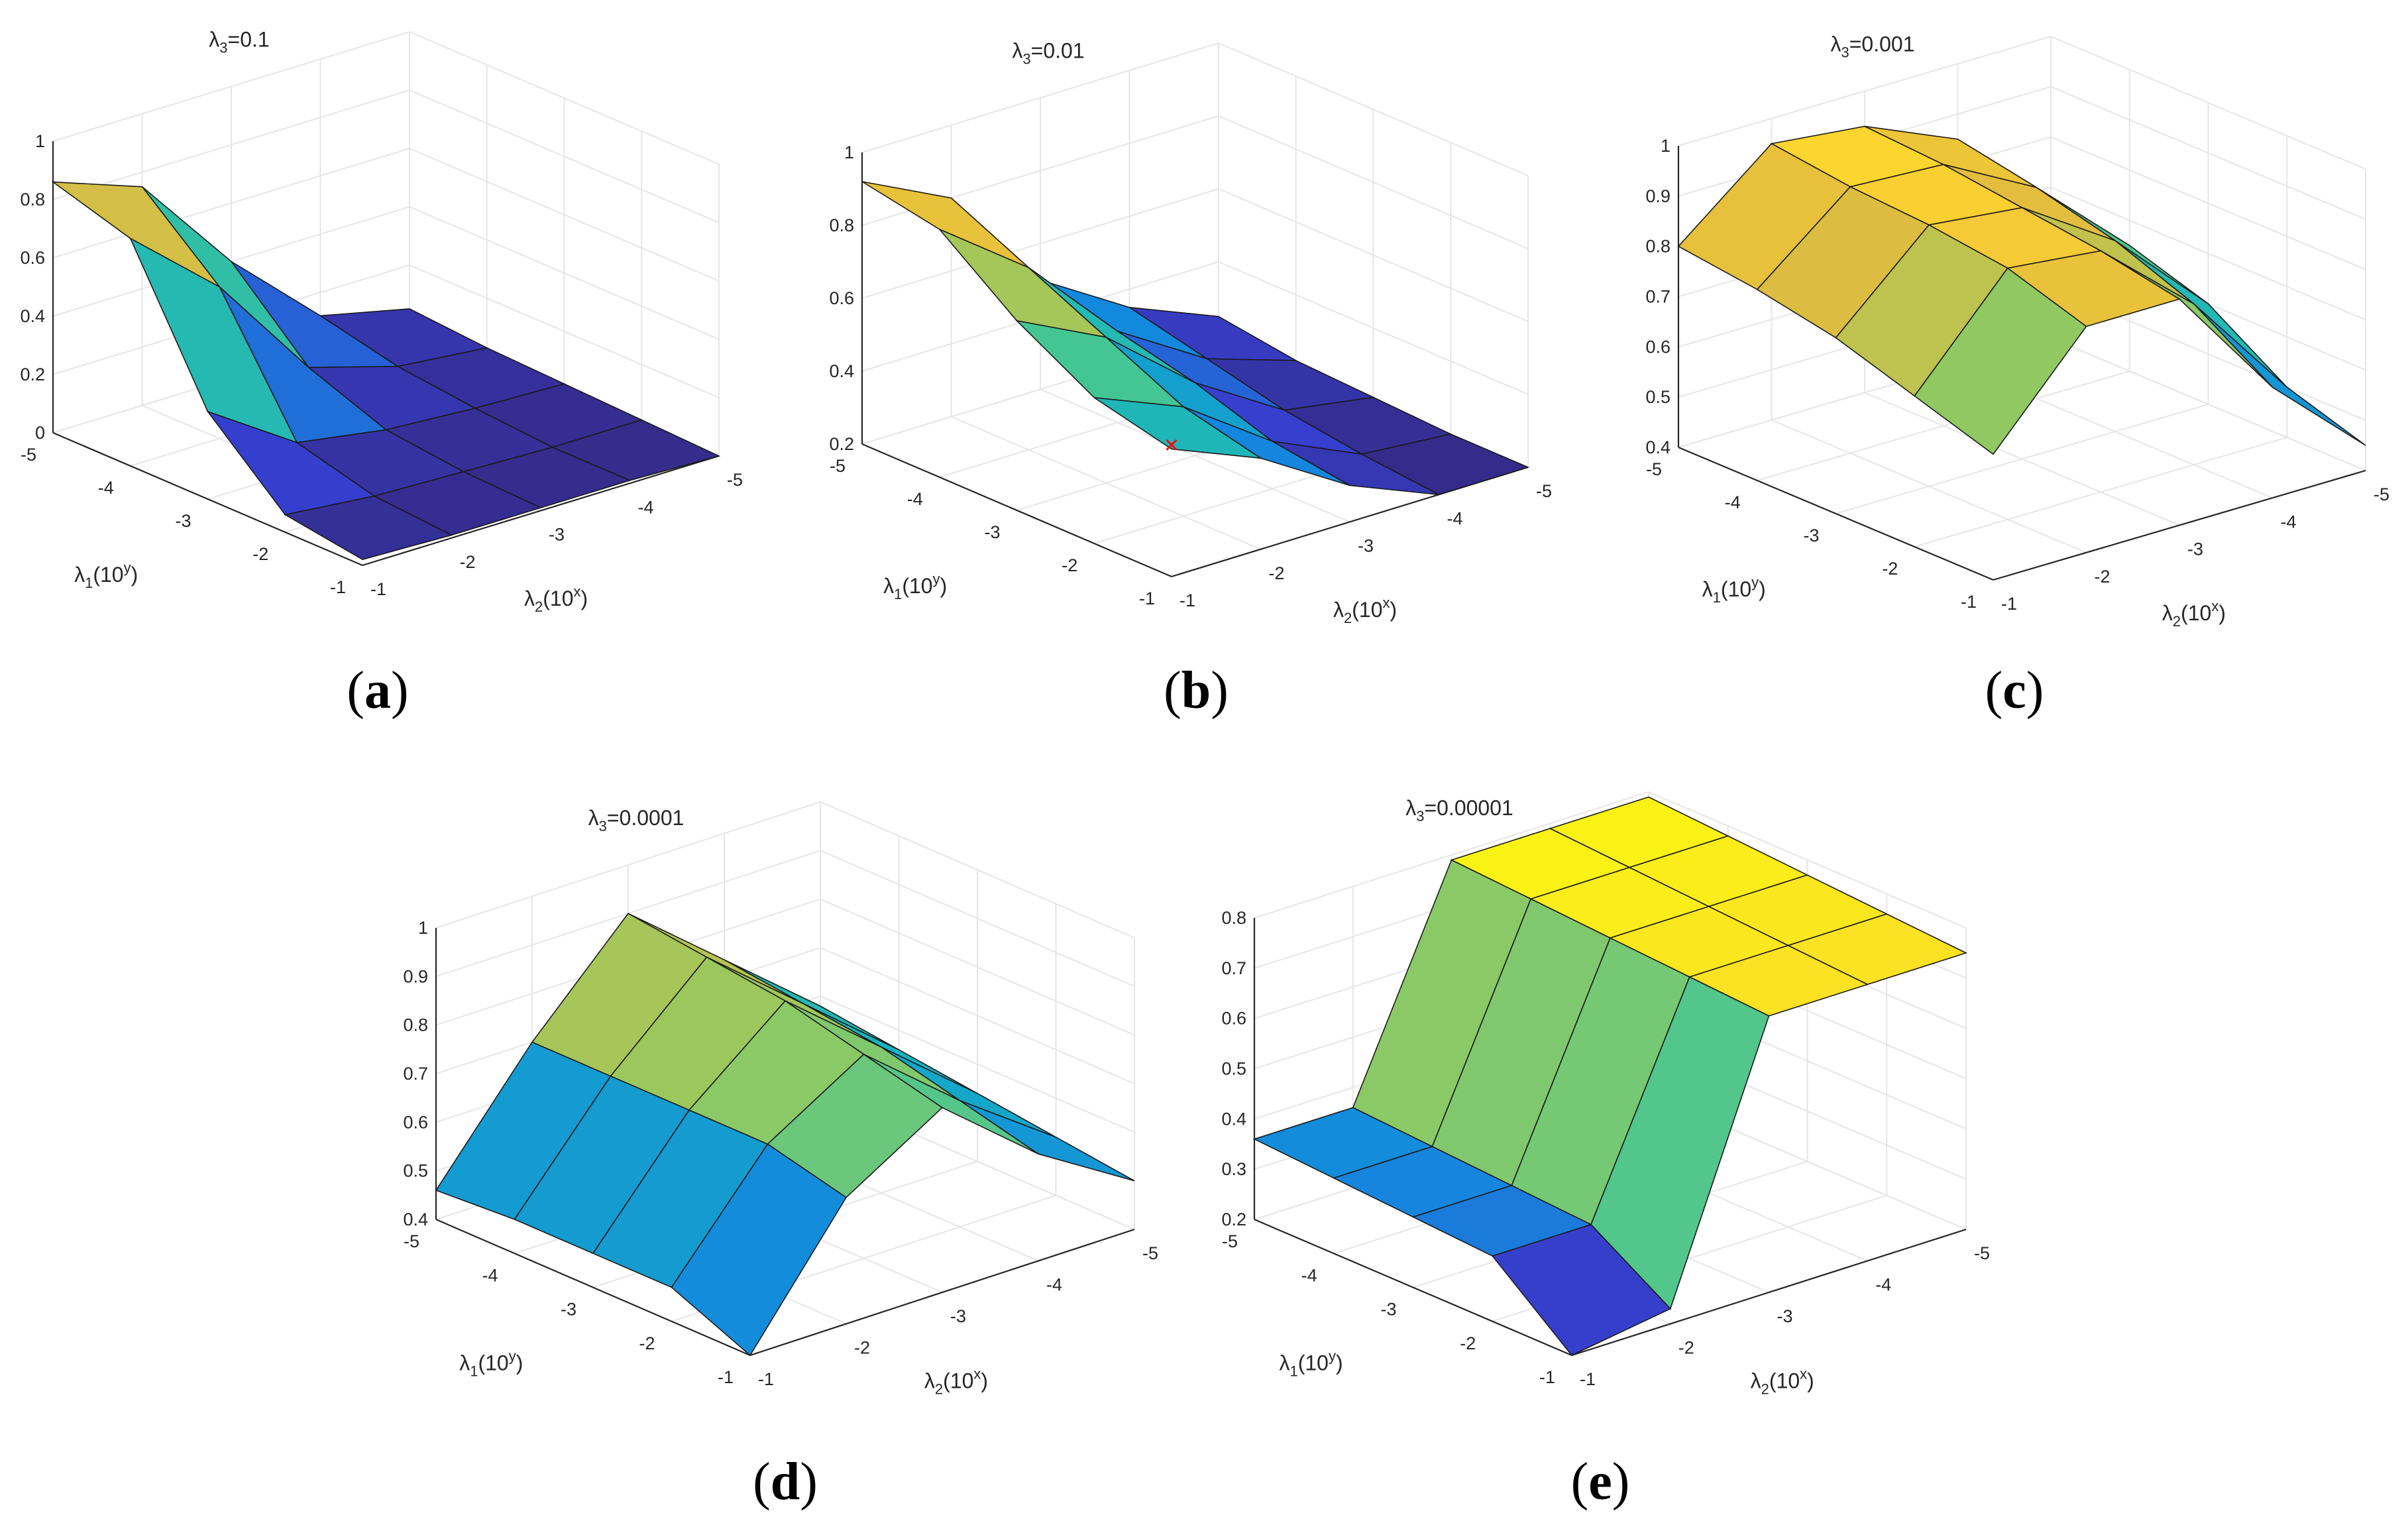  Describe the element at coordinates (1872, 46) in the screenshot. I see `panel-title: λ3=0.001` at that location.